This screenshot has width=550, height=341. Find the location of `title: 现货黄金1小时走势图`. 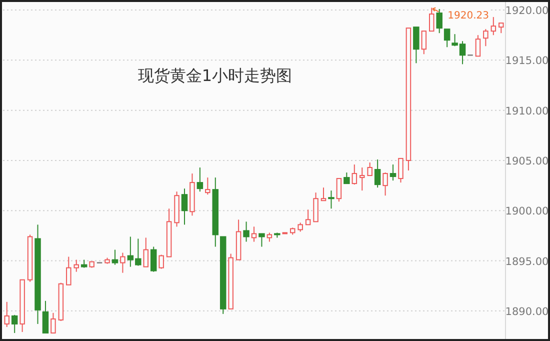

title: 现货黄金1小时走势图 is located at coordinates (215, 75).